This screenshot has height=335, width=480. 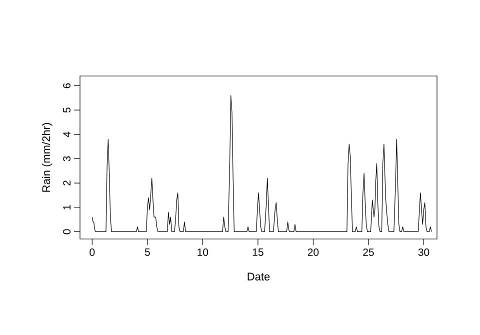 I want to click on x-tick-label: 15, so click(x=258, y=252).